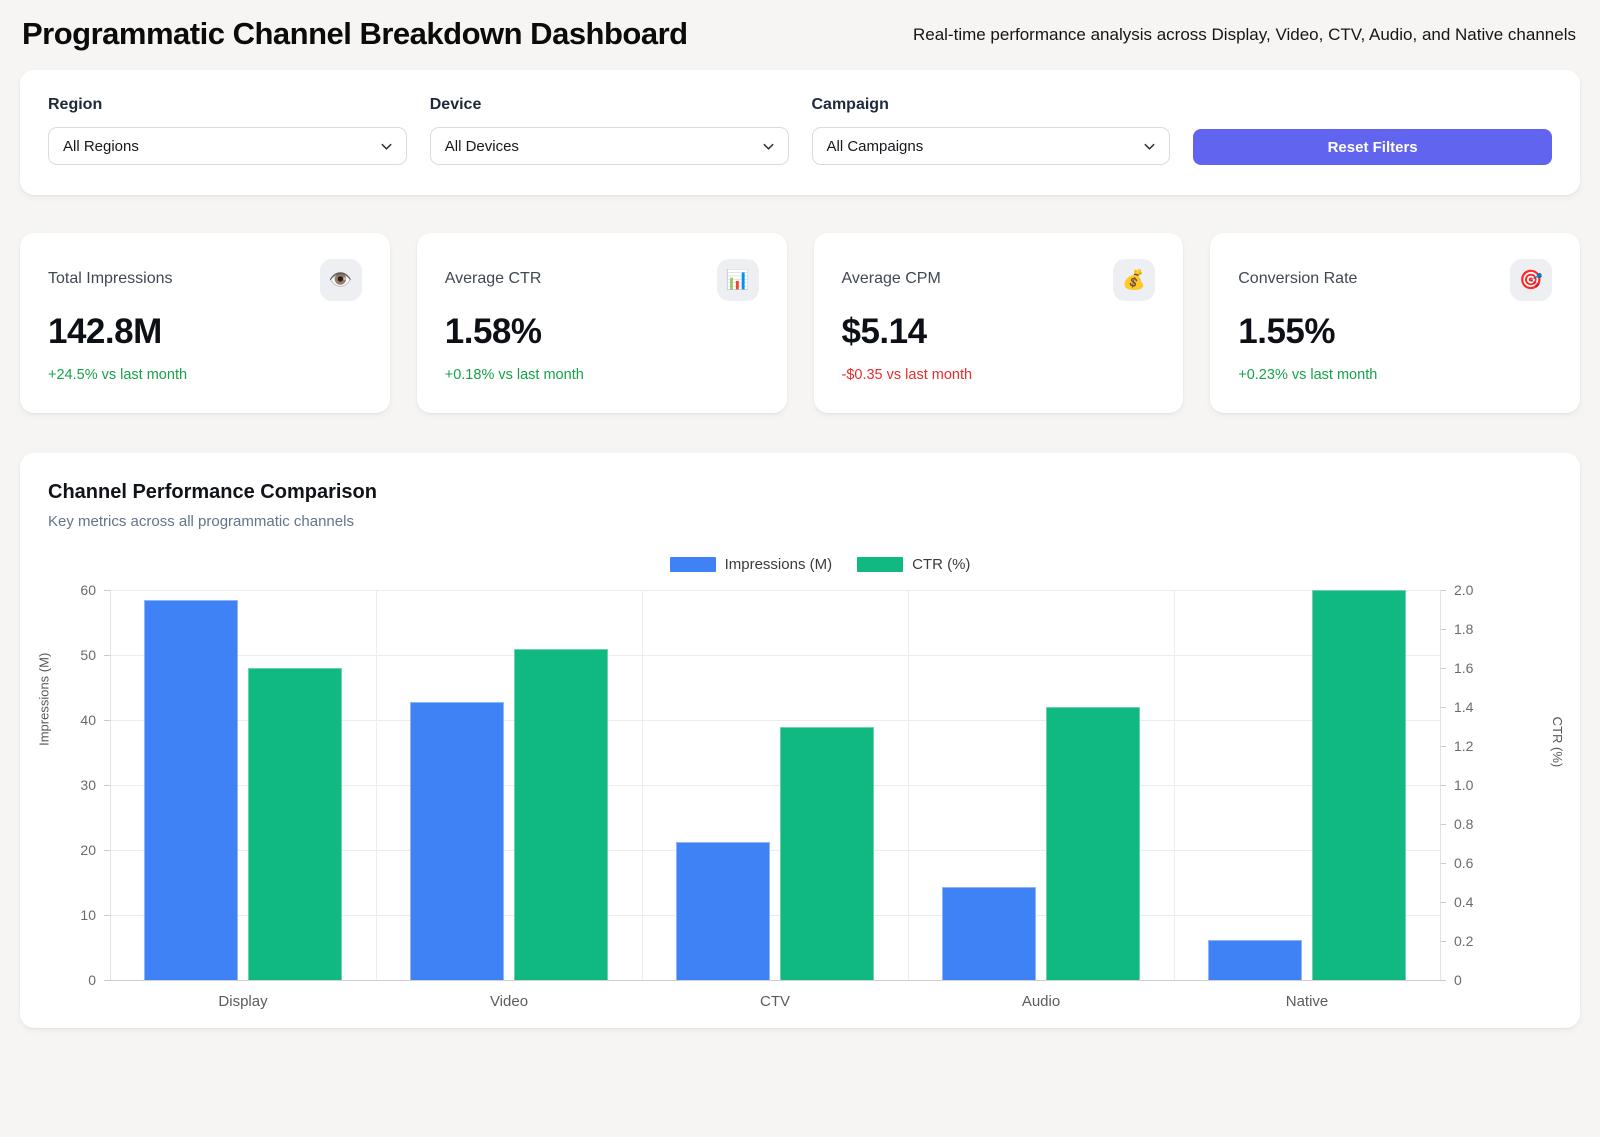 Image resolution: width=1600 pixels, height=1137 pixels. What do you see at coordinates (1464, 707) in the screenshot?
I see `right-axis-tick: 1.4` at bounding box center [1464, 707].